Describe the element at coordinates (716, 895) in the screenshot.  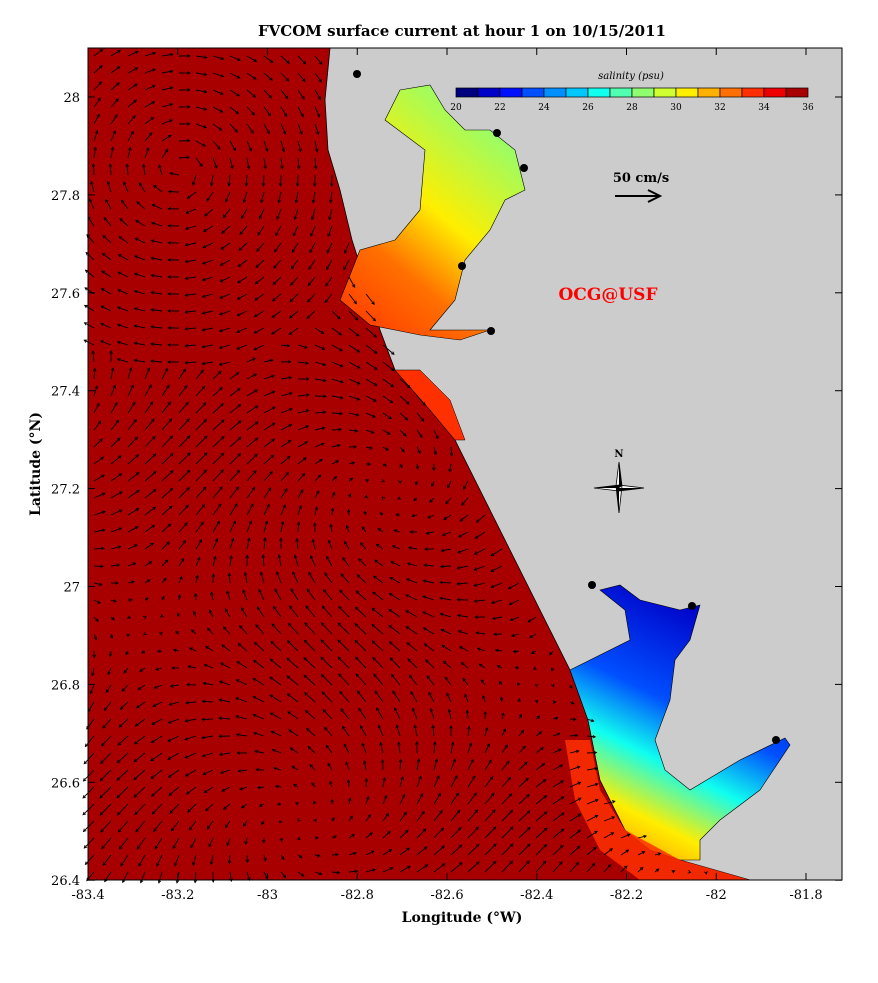
I see `x-tick-label: -82` at that location.